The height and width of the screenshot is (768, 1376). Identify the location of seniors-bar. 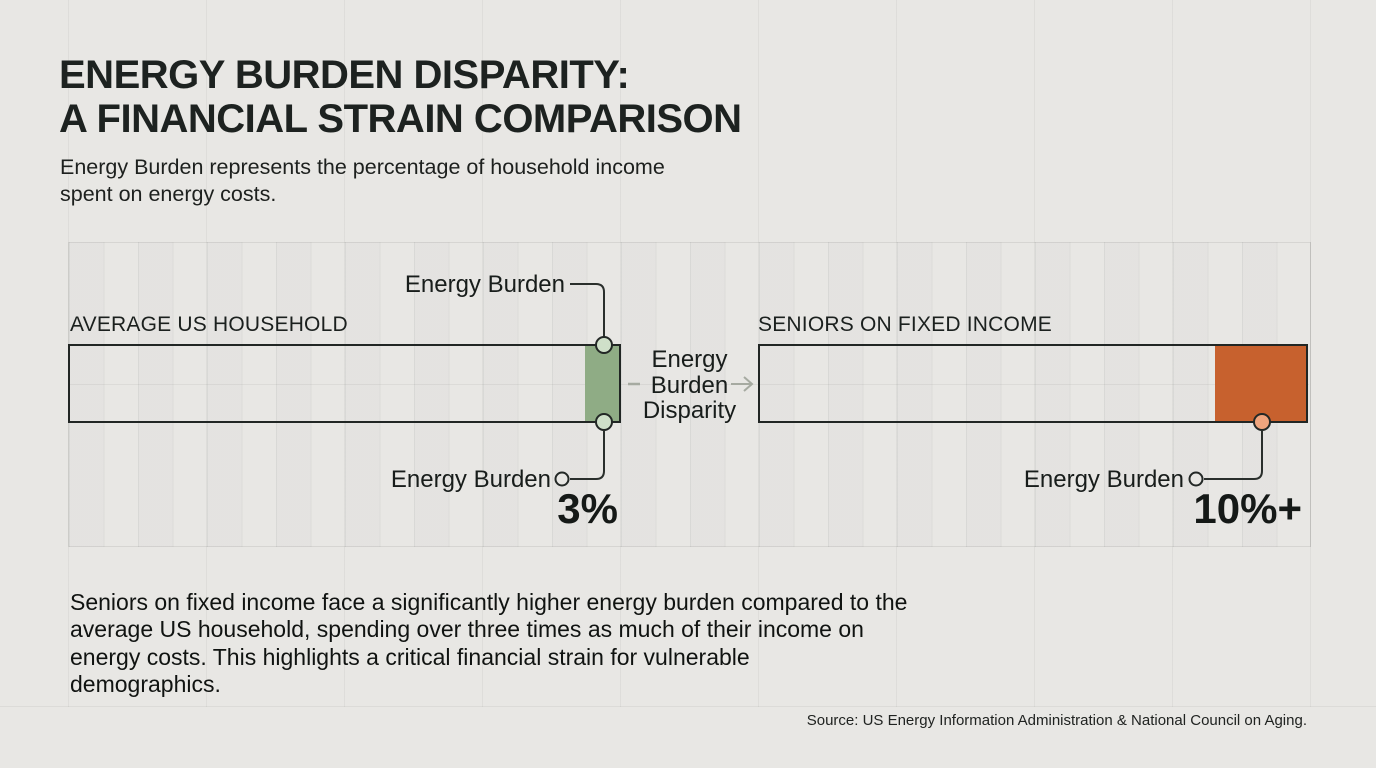
(1033, 383).